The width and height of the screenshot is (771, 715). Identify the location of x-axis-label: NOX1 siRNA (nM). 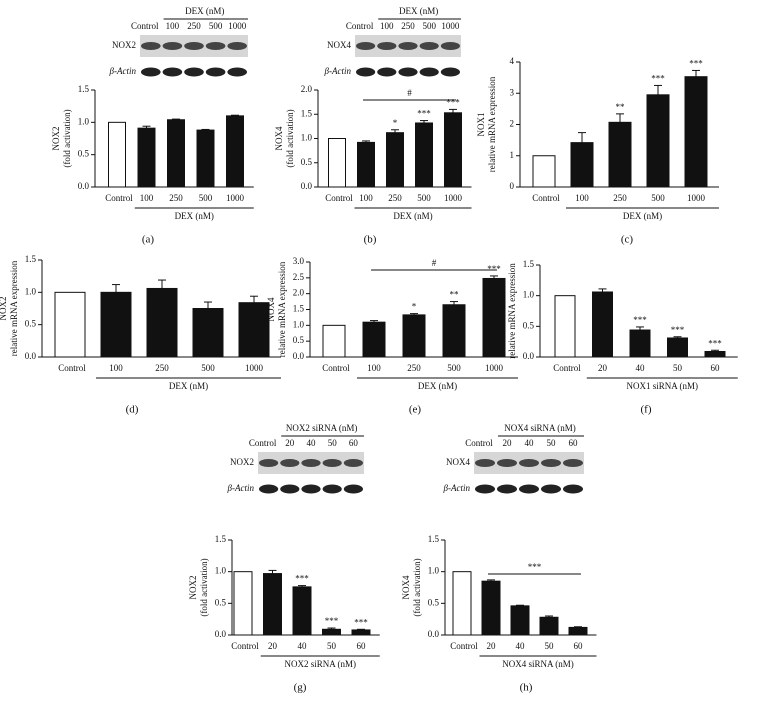
(662, 386).